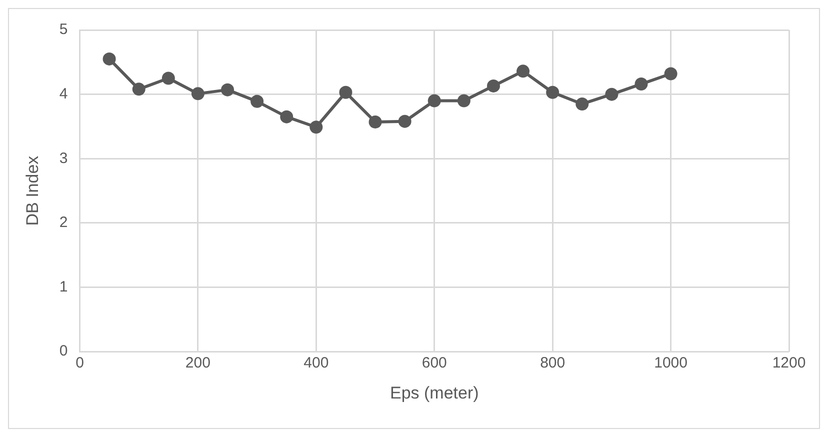 The width and height of the screenshot is (830, 439). I want to click on y-axis-title: DB Index, so click(32, 190).